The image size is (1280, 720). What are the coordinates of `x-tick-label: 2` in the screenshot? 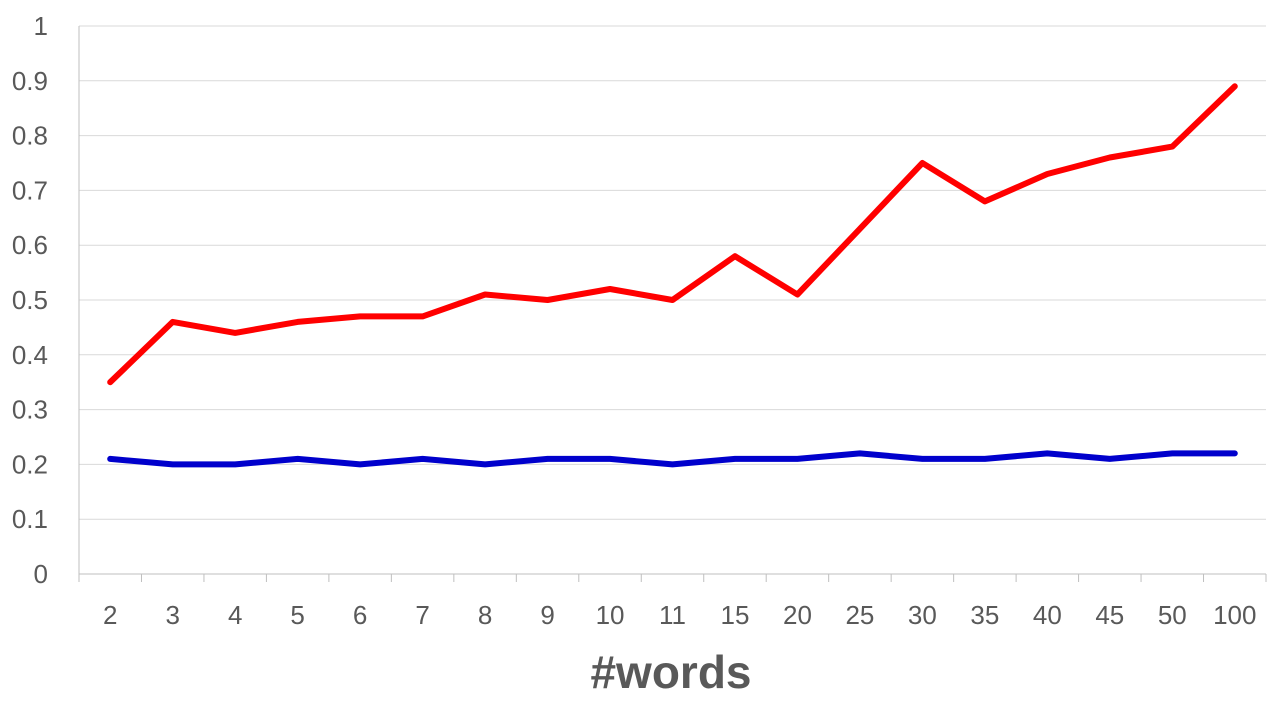 It's located at (110, 615).